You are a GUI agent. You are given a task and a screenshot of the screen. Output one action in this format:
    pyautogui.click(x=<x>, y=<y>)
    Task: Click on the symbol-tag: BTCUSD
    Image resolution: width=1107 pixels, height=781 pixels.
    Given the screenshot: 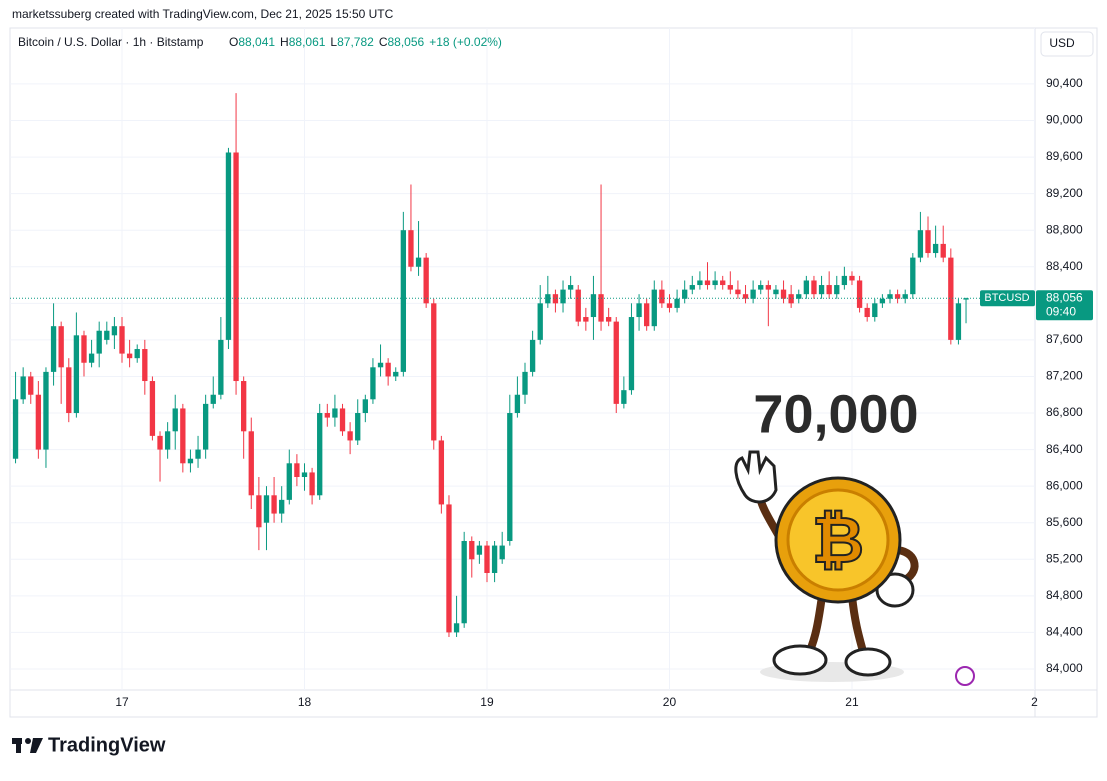 What is the action you would take?
    pyautogui.click(x=1006, y=298)
    